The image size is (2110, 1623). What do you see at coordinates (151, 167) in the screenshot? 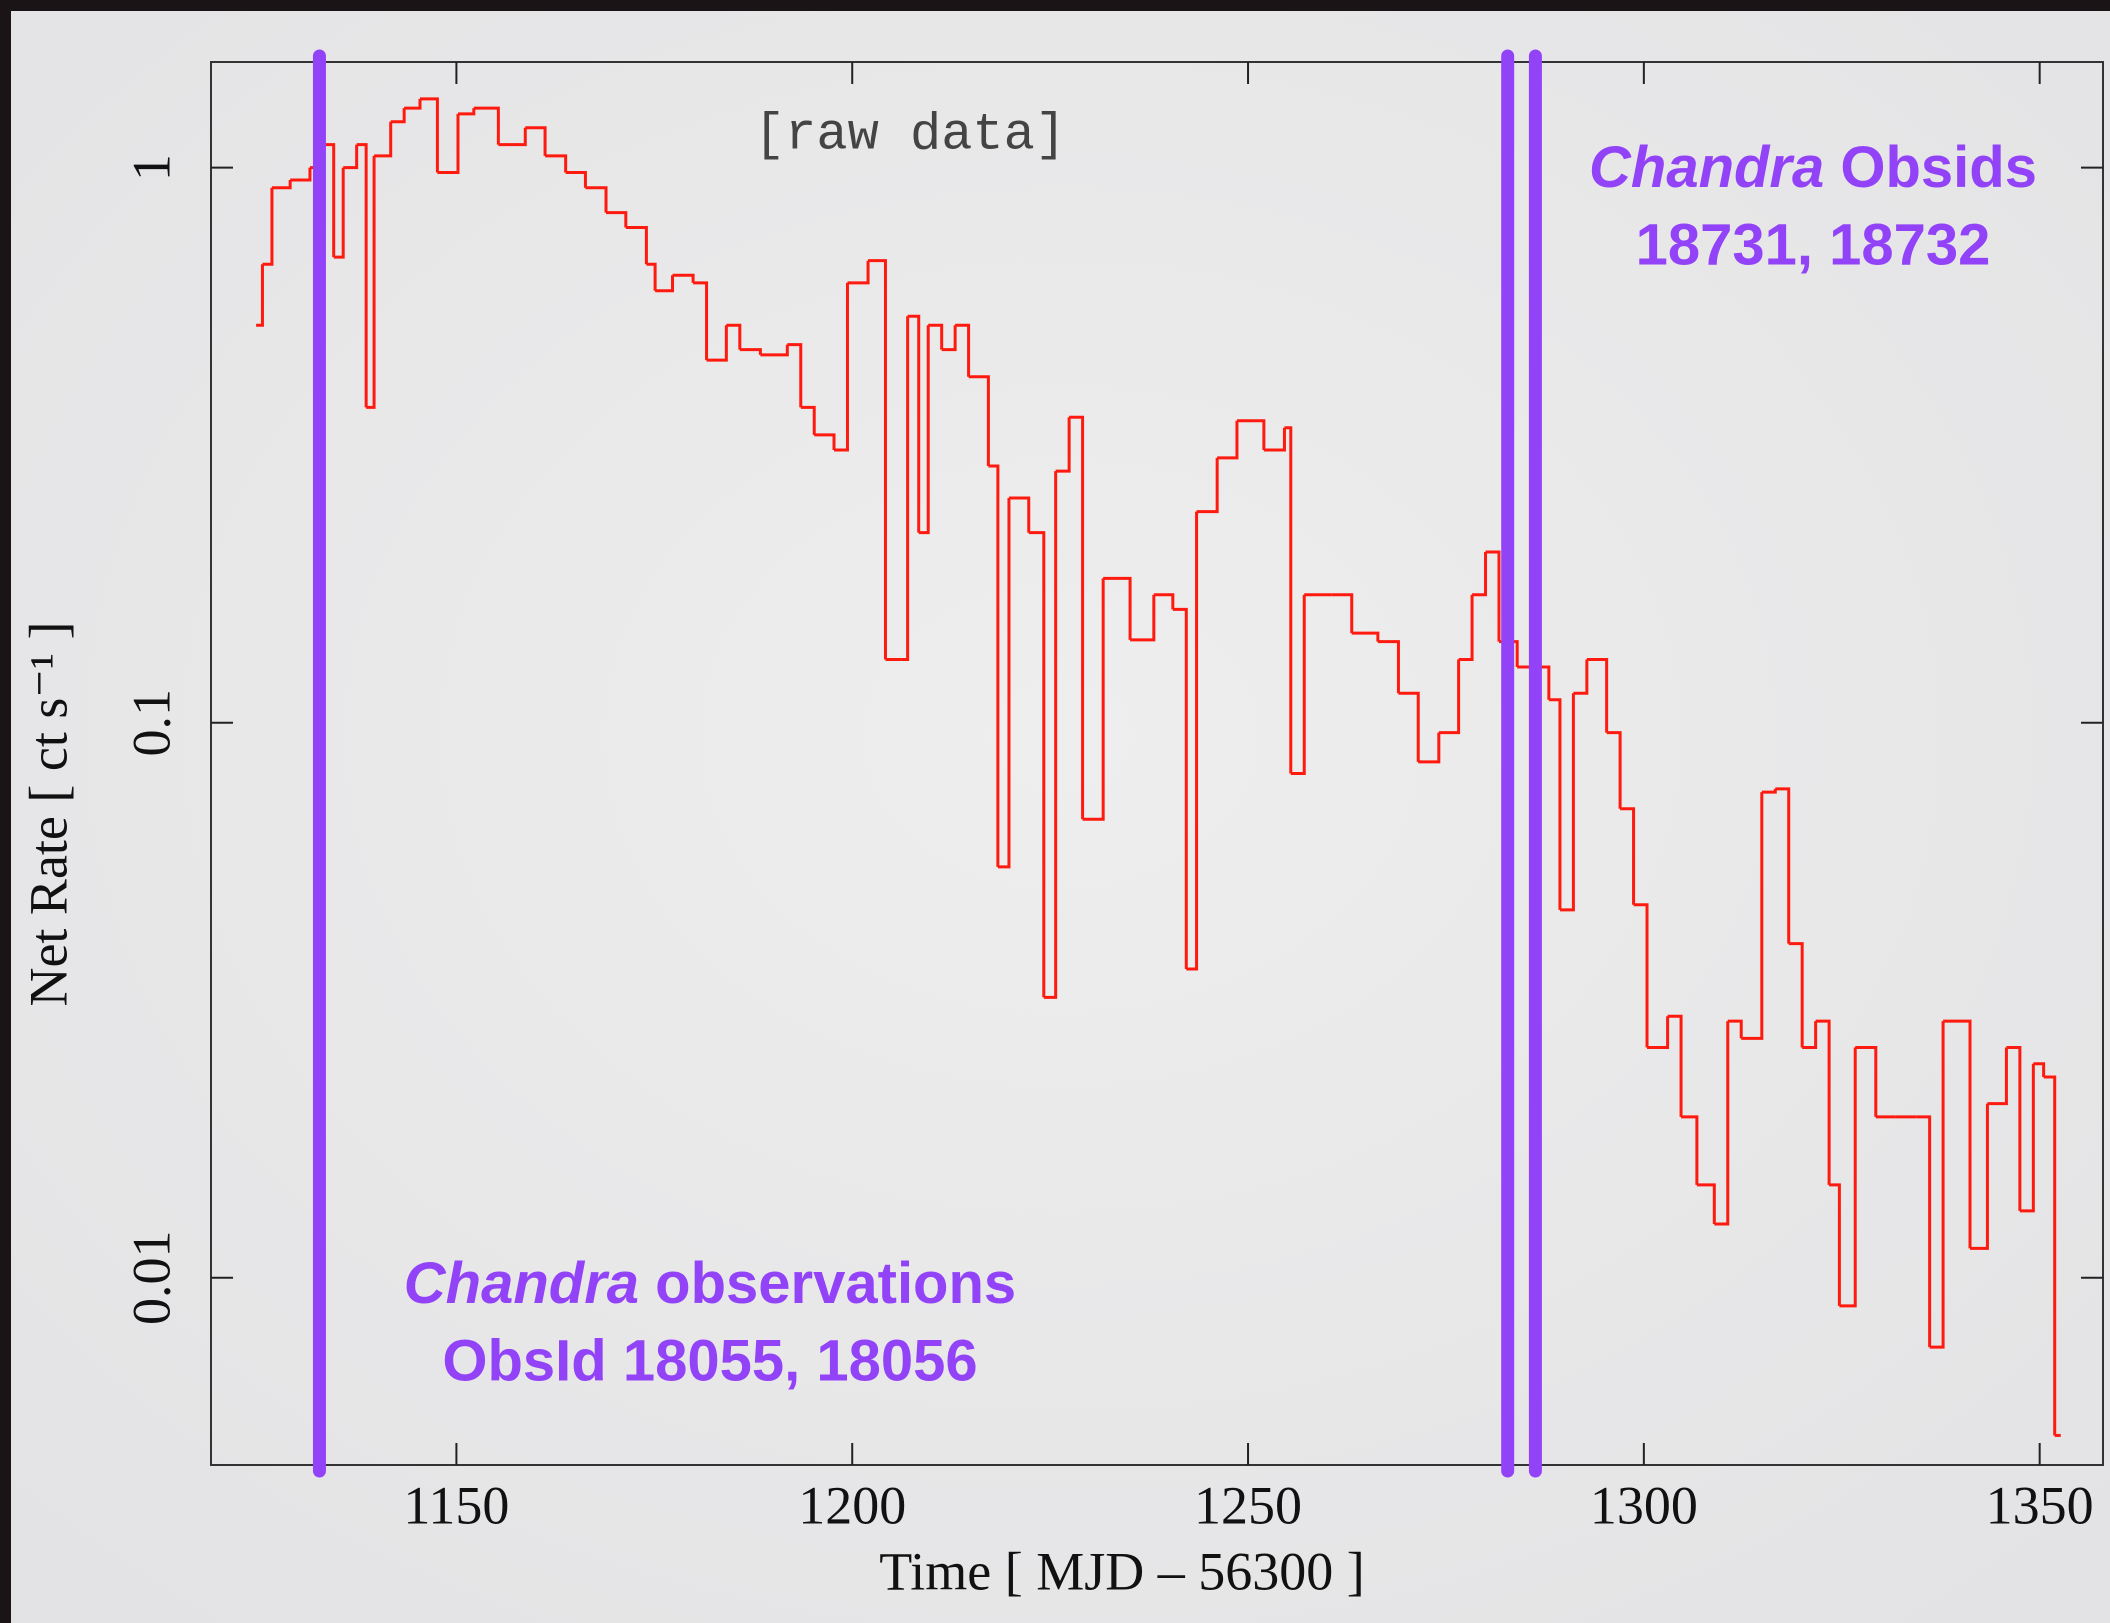
I see `y-tick-label: 1` at bounding box center [151, 167].